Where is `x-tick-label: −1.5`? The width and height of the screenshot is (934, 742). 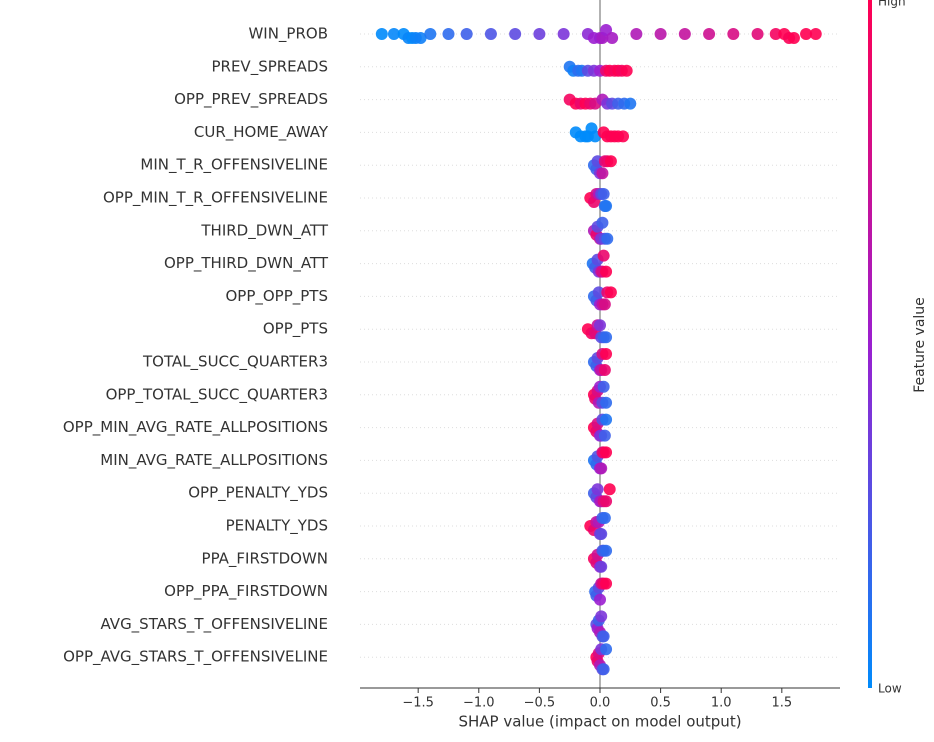 x-tick-label: −1.5 is located at coordinates (418, 703).